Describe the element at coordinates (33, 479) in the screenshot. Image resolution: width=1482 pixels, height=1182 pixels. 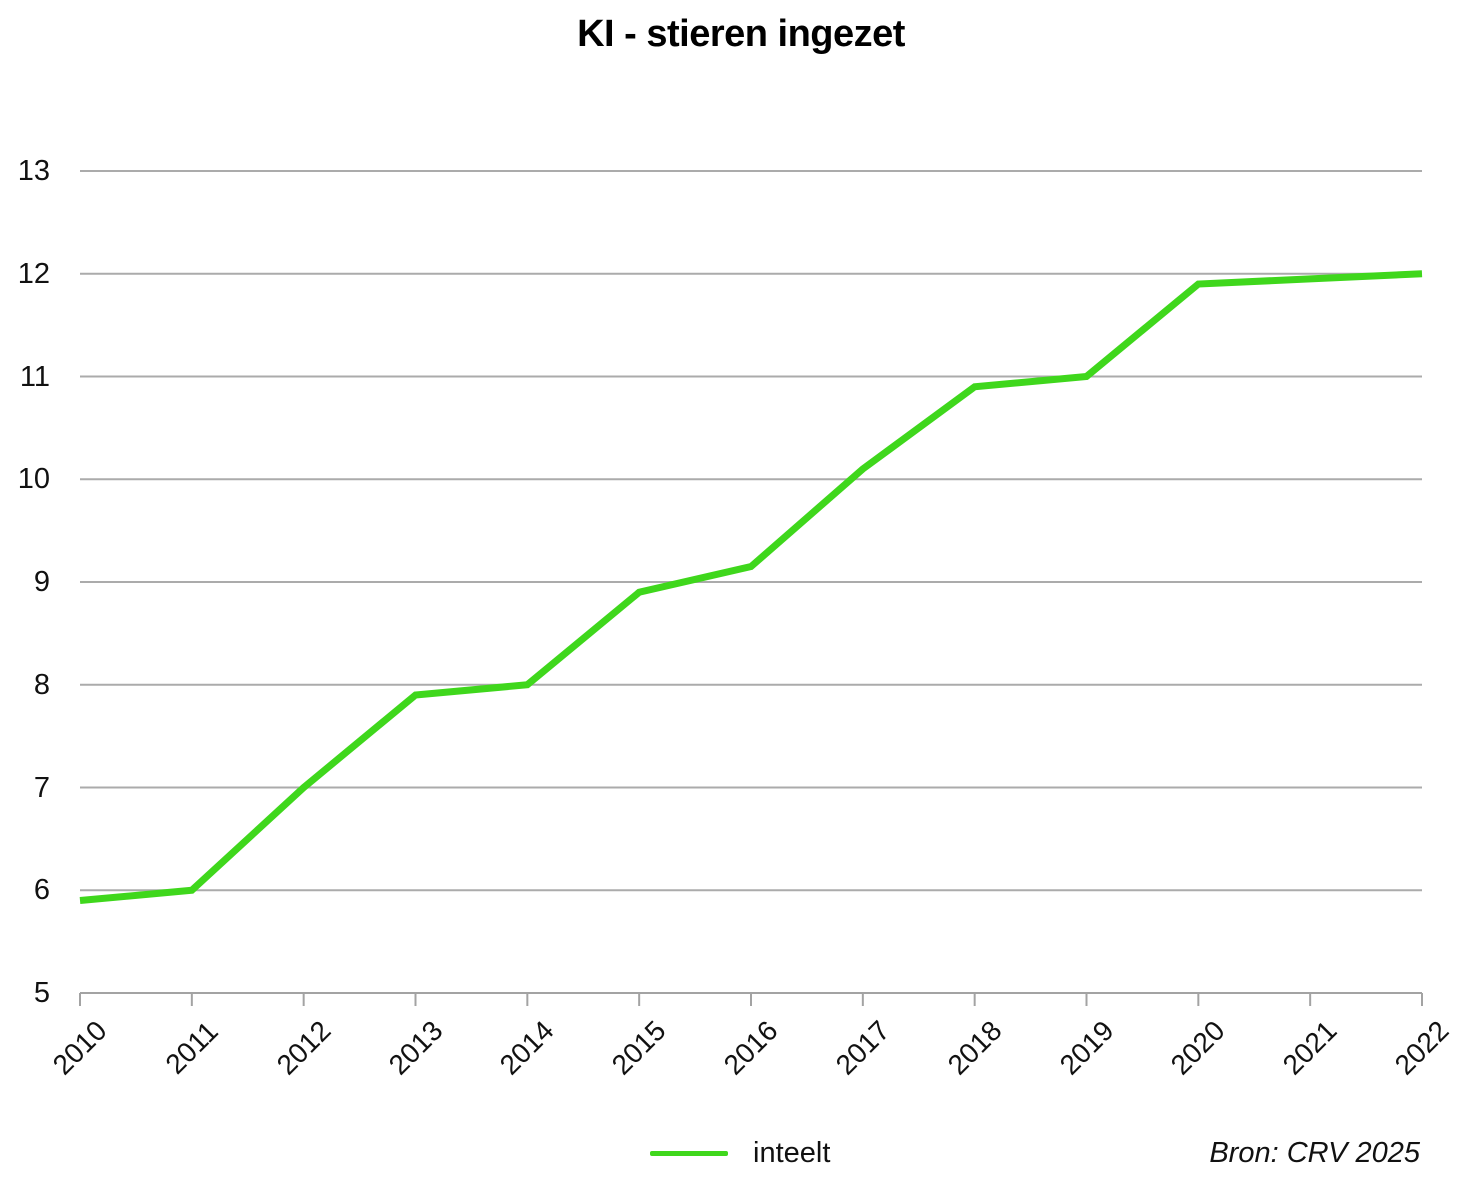
I see `y-tick-label: 10` at that location.